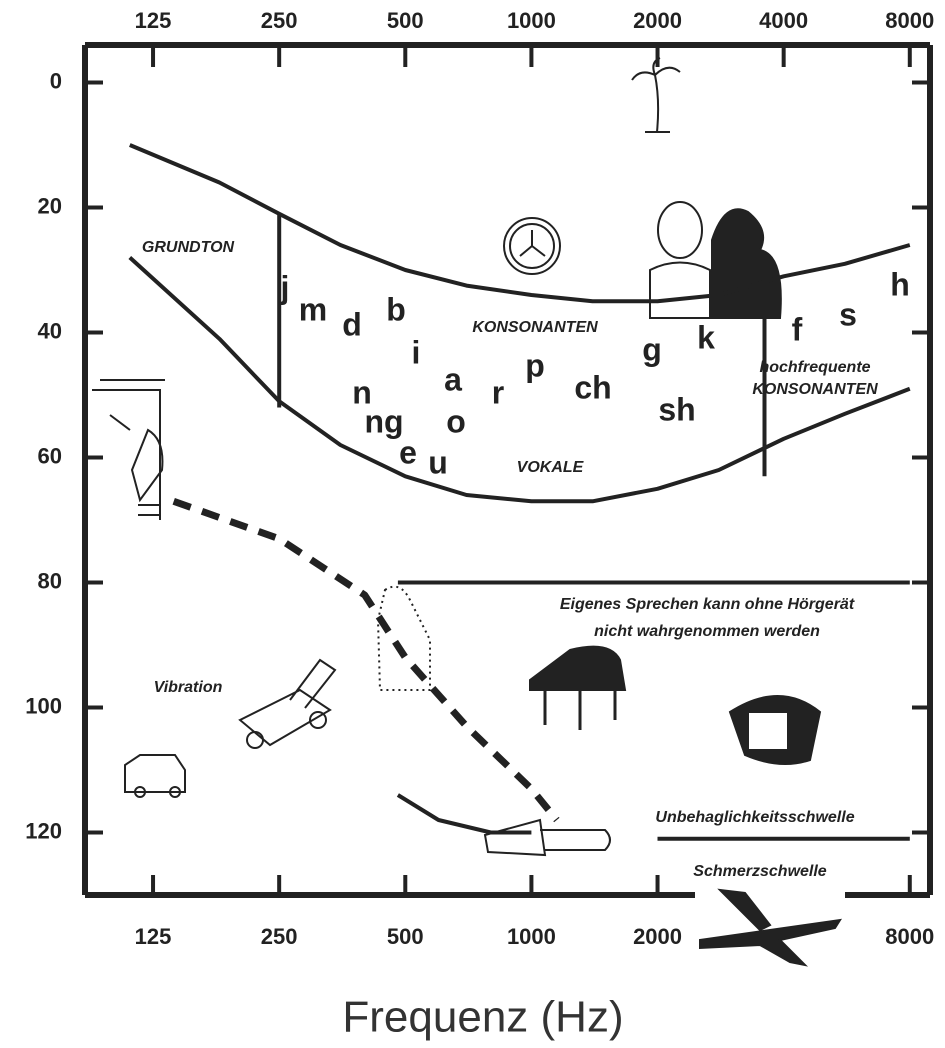 The image size is (945, 1048). I want to click on mower-icon, so click(287, 703).